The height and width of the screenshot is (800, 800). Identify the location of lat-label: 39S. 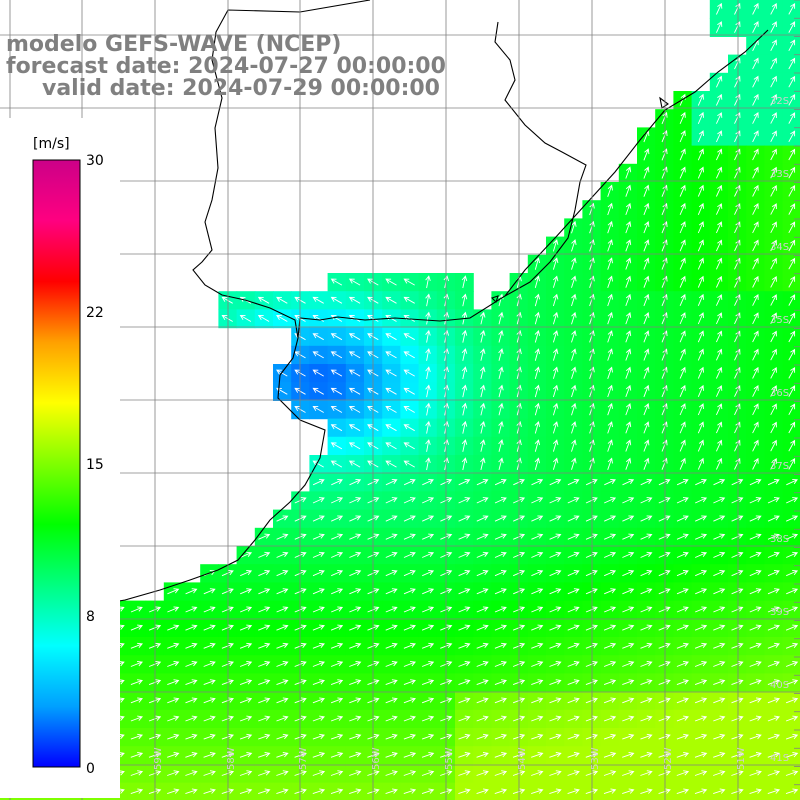
(779, 612).